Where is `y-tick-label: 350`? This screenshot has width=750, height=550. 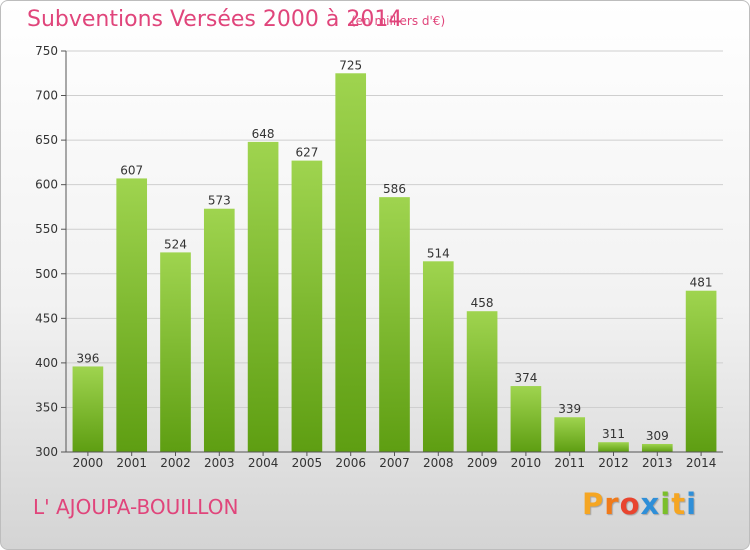 y-tick-label: 350 is located at coordinates (46, 407).